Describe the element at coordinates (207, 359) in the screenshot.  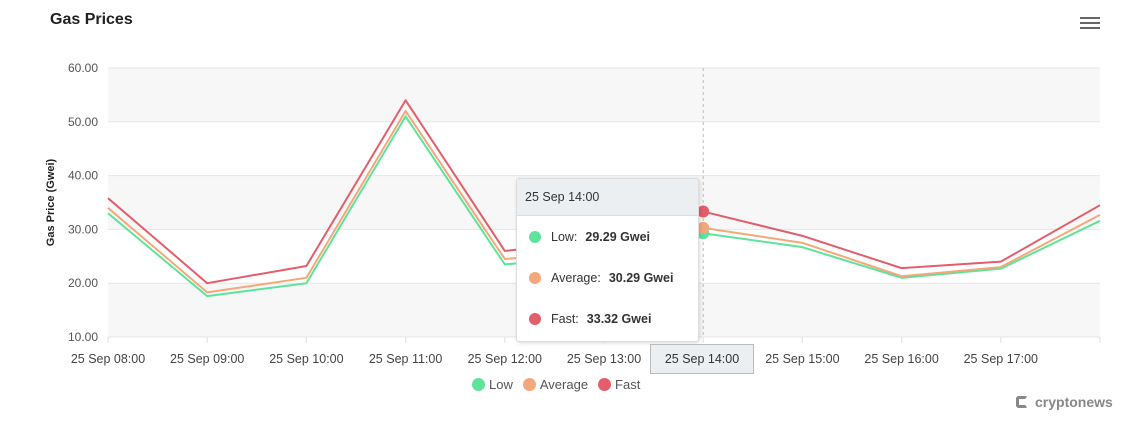
I see `x-tick-label: 25 Sep 09:00` at that location.